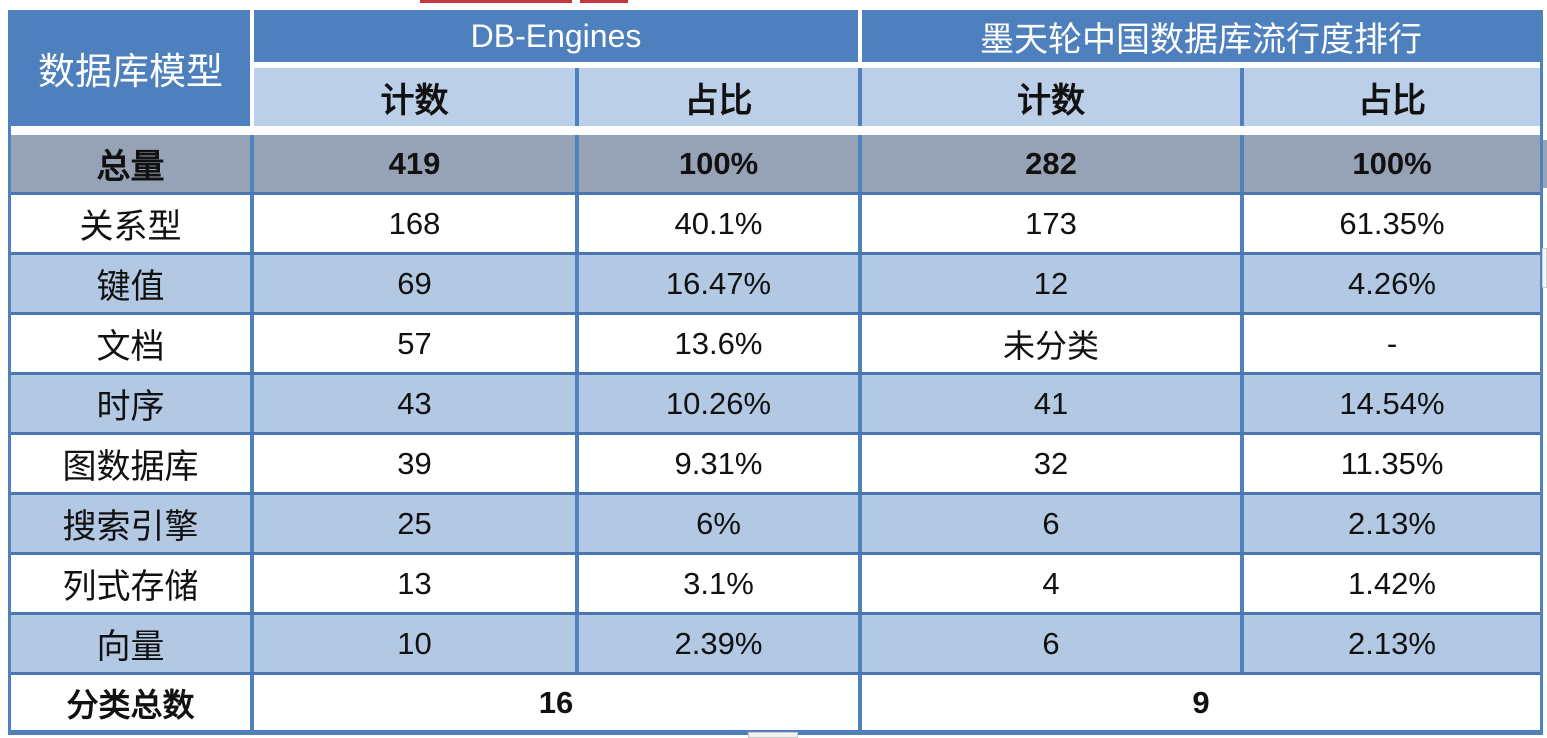 This screenshot has height=738, width=1547. What do you see at coordinates (414, 523) in the screenshot?
I see `cell: 25` at bounding box center [414, 523].